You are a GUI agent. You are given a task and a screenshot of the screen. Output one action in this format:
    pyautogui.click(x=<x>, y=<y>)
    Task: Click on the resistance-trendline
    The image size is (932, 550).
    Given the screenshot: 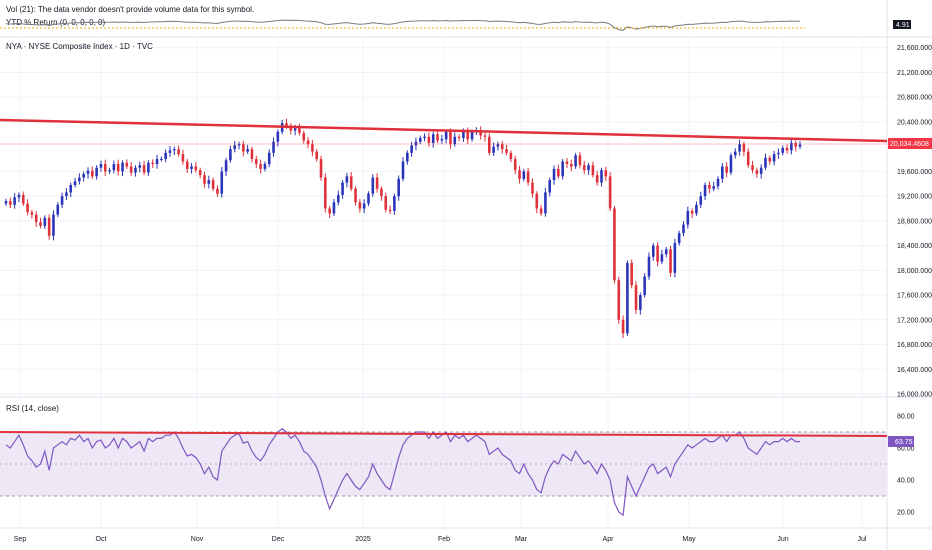 What is the action you would take?
    pyautogui.click(x=444, y=130)
    